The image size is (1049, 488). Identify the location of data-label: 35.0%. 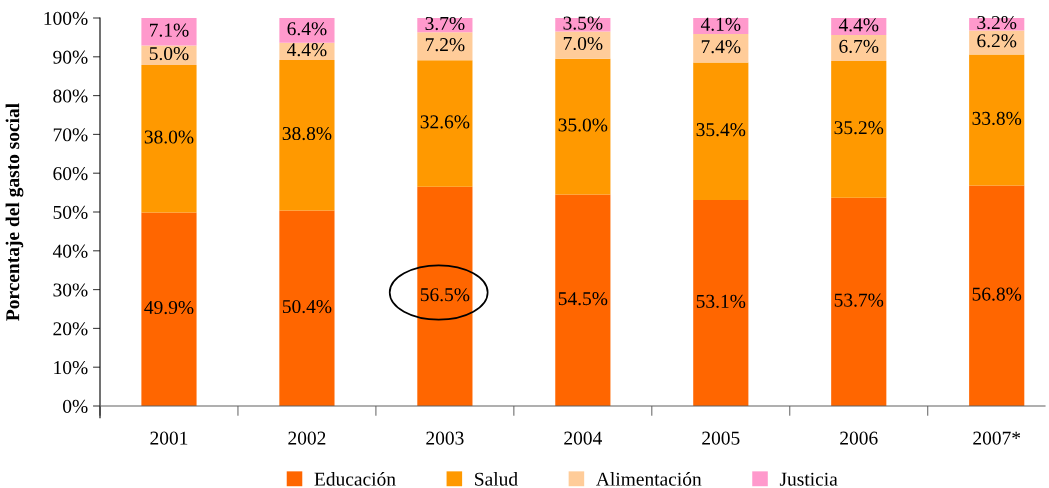
(583, 125).